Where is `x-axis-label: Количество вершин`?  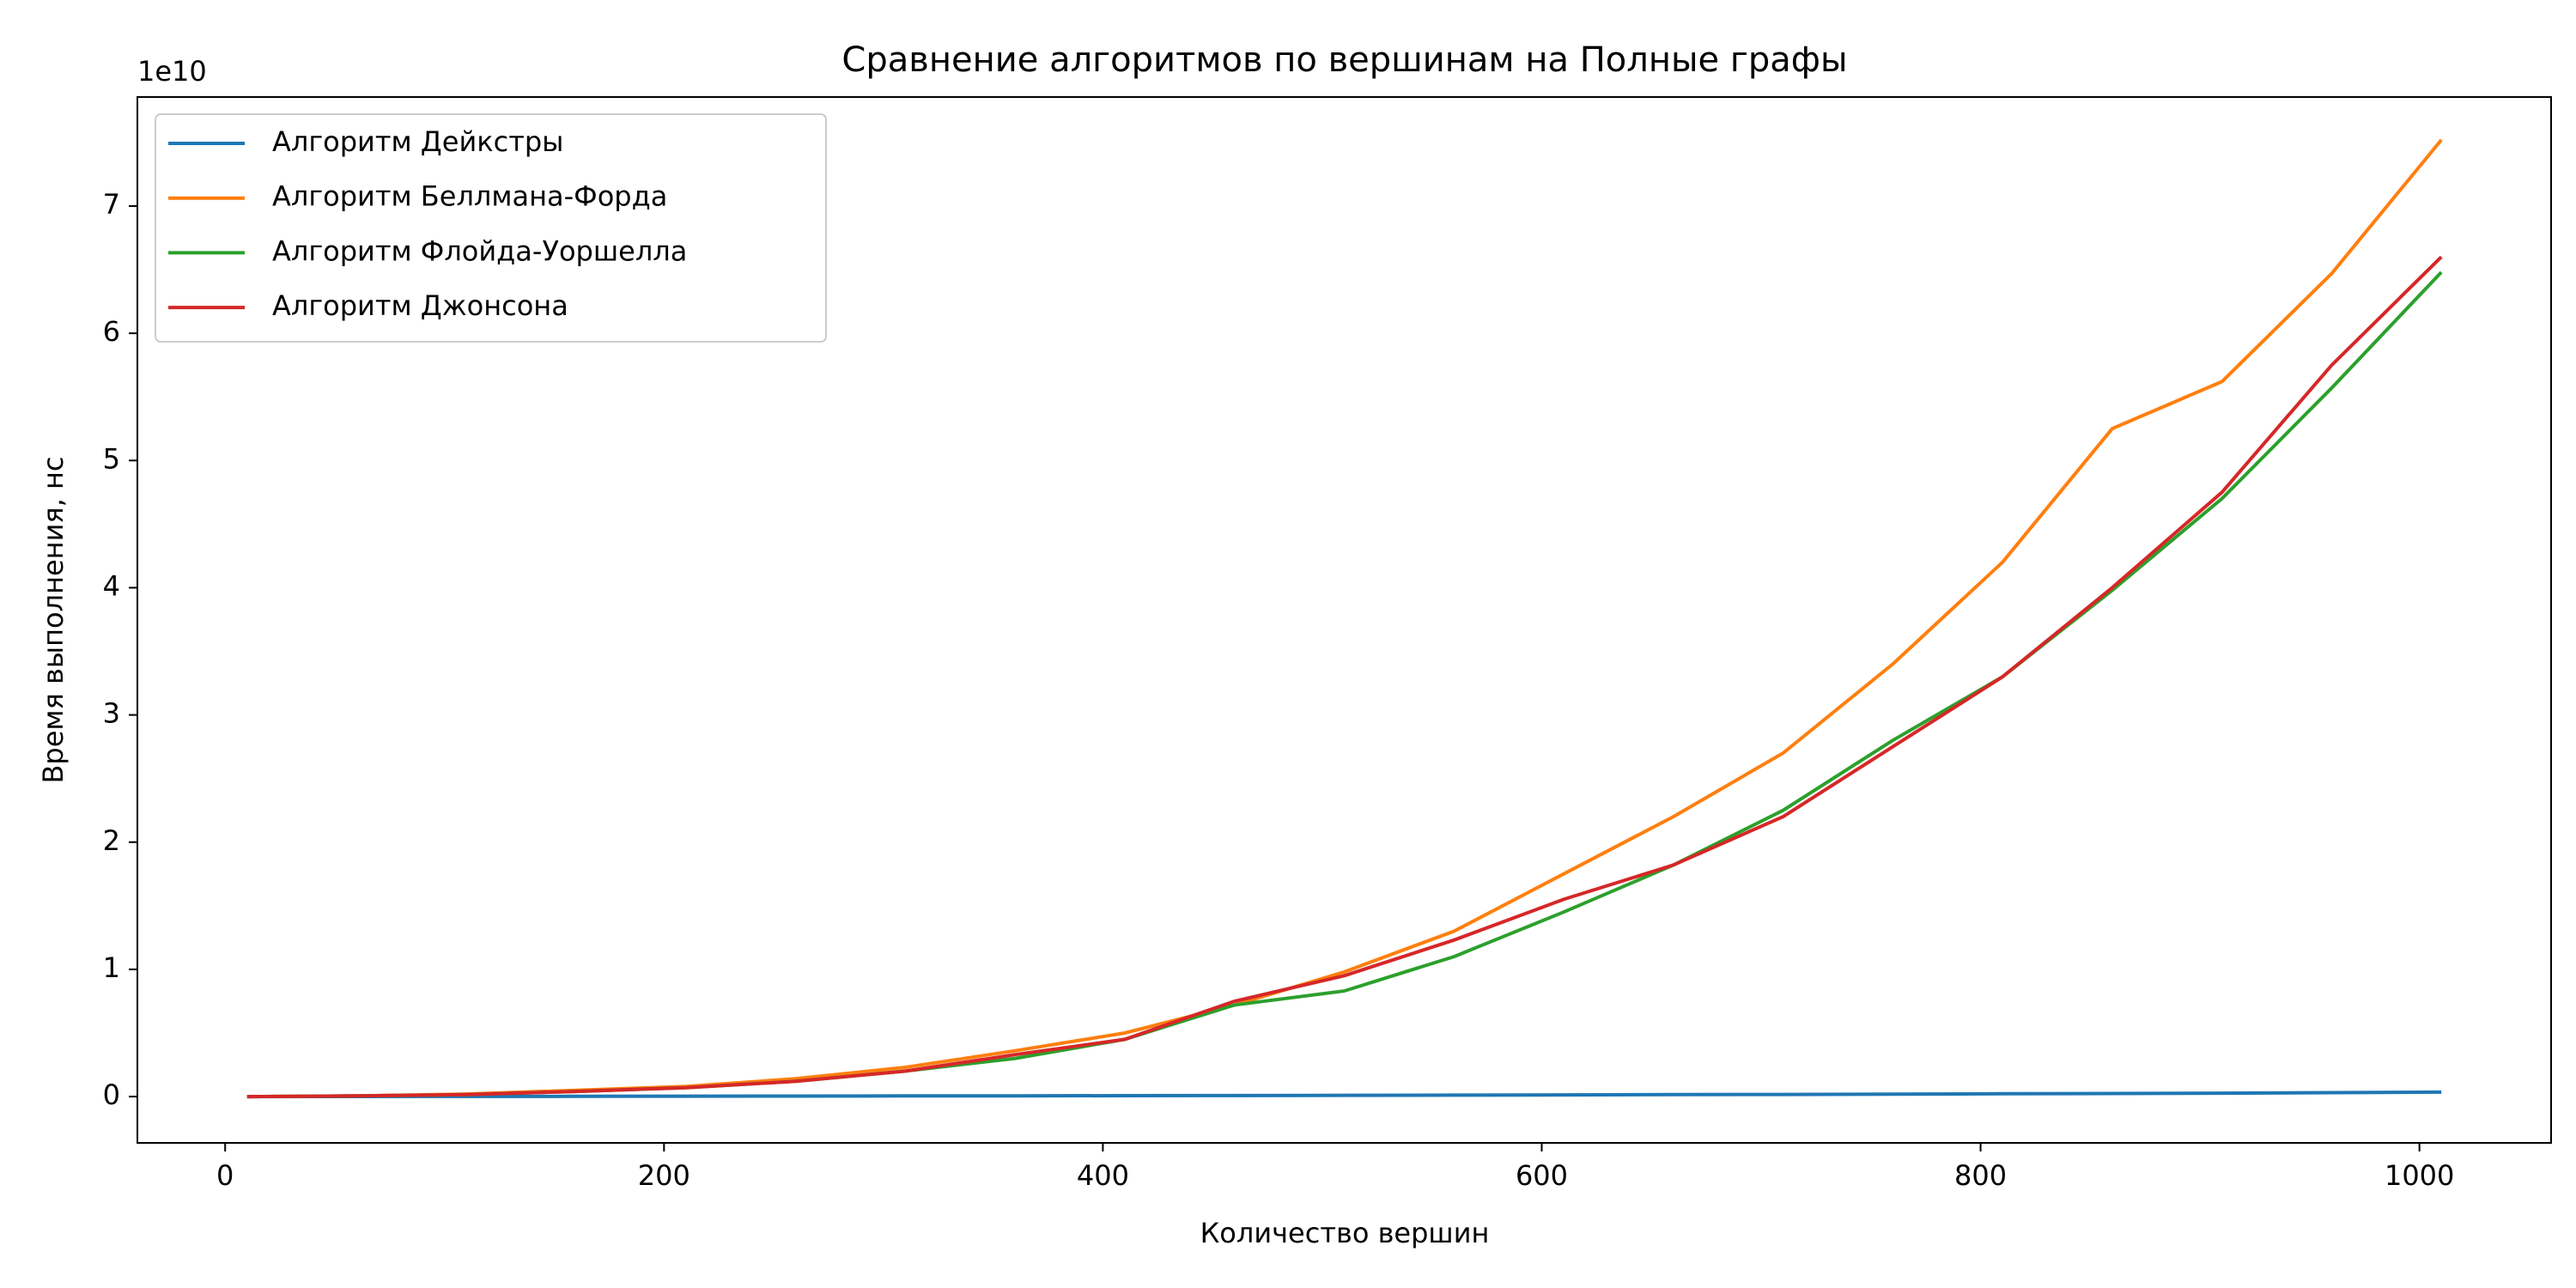
x-axis-label: Количество вершин is located at coordinates (1345, 1233).